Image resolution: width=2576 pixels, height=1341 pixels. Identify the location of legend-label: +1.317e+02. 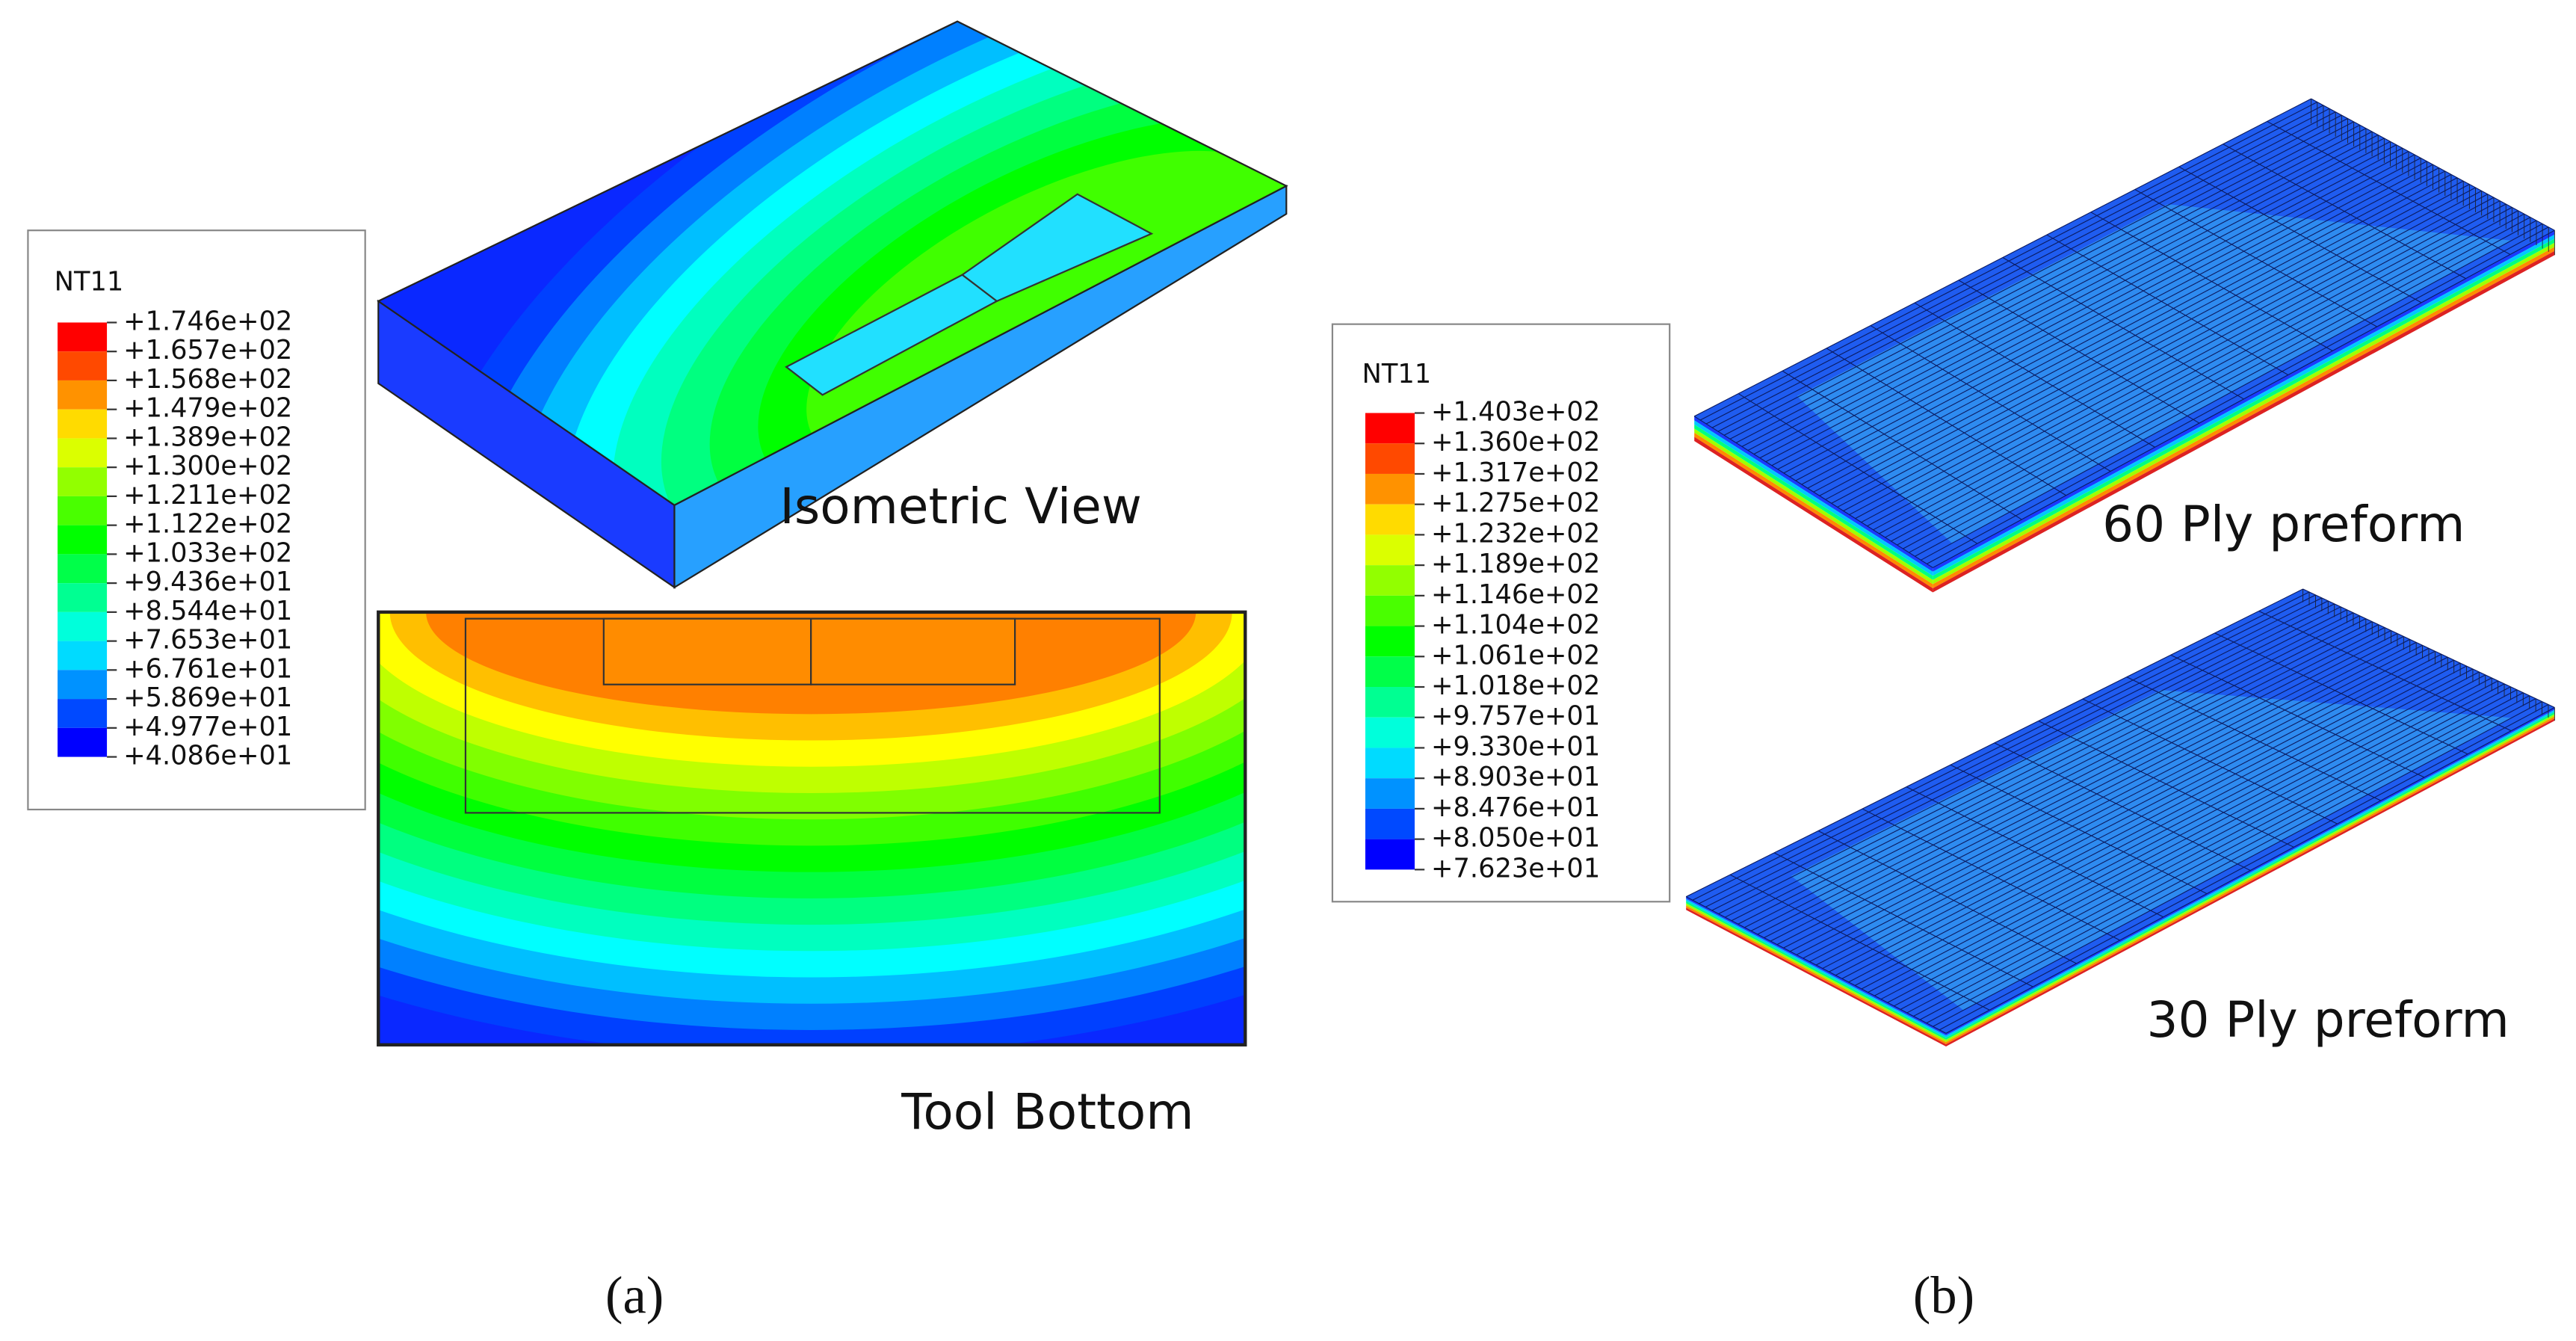
(1516, 472).